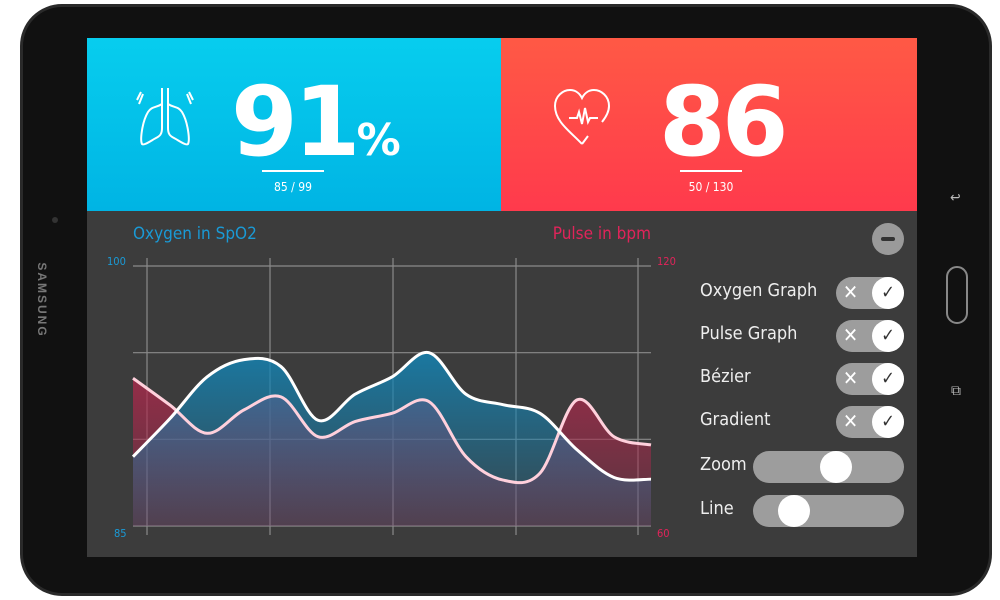 The height and width of the screenshot is (600, 1000). What do you see at coordinates (717, 508) in the screenshot?
I see `slider-label: Line` at bounding box center [717, 508].